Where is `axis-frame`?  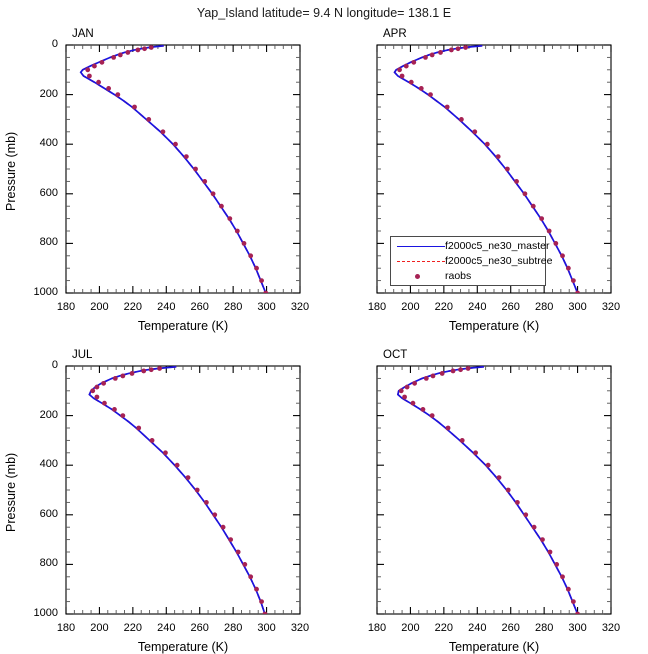
axis-frame is located at coordinates (183, 169).